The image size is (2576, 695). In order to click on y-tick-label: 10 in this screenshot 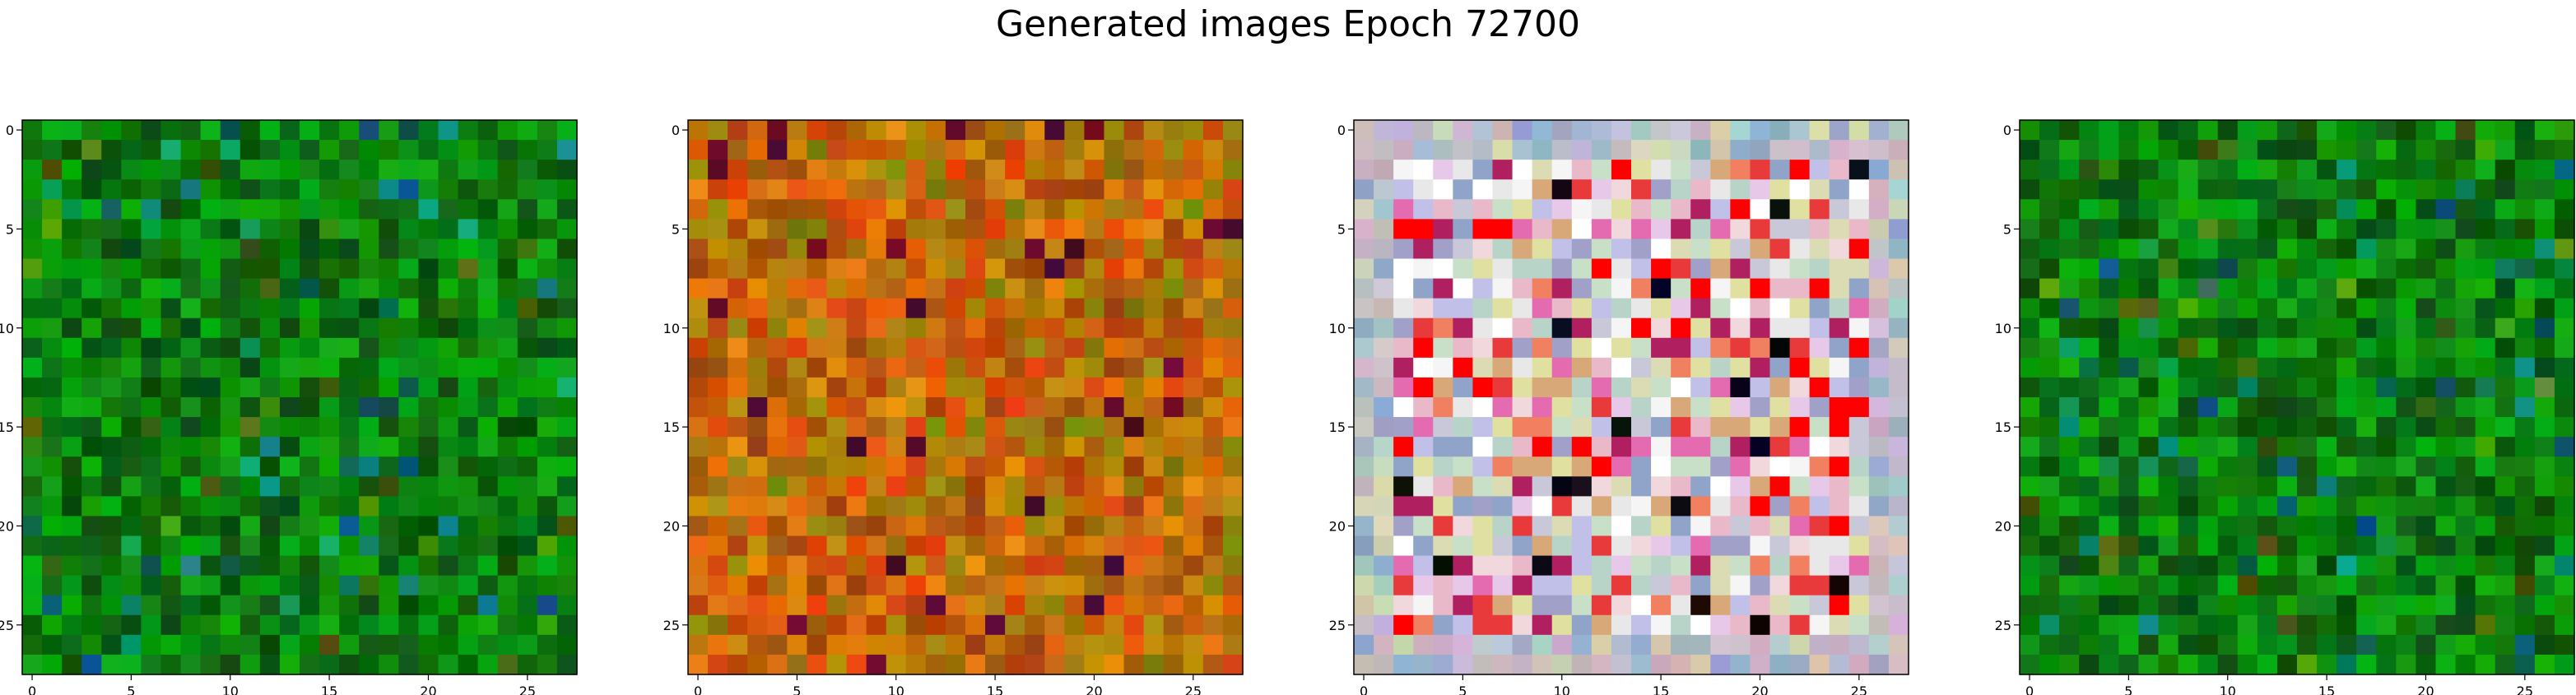, I will do `click(2003, 328)`.